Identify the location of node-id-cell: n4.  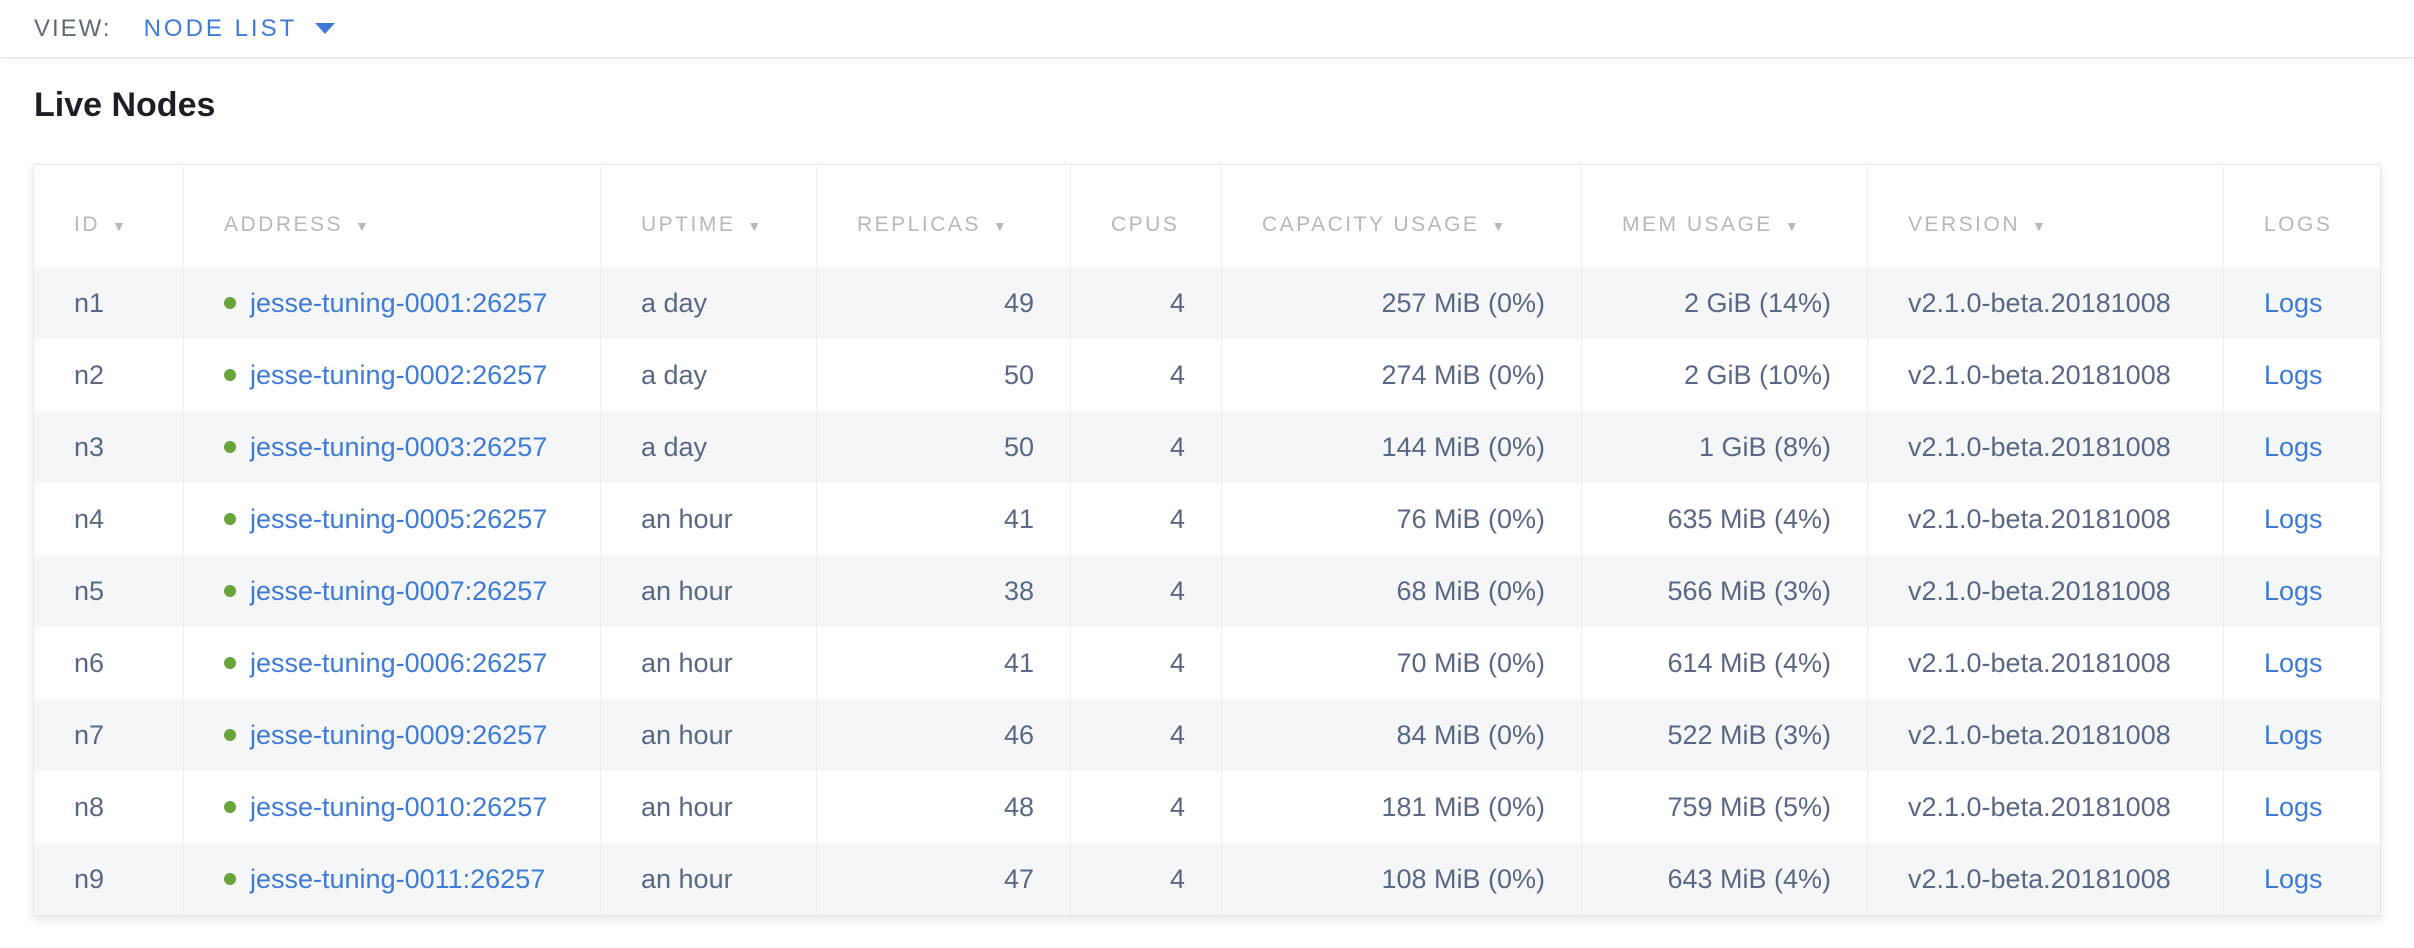
(109, 519).